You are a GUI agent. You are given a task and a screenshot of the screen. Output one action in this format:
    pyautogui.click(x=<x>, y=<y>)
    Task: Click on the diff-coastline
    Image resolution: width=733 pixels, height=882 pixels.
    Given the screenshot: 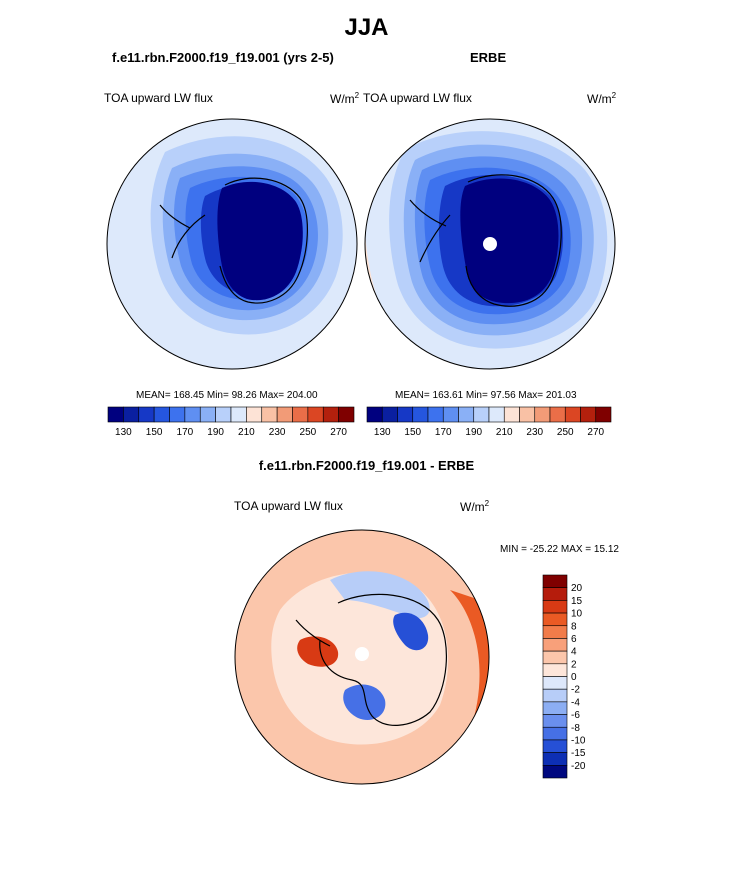 What is the action you would take?
    pyautogui.click(x=371, y=659)
    